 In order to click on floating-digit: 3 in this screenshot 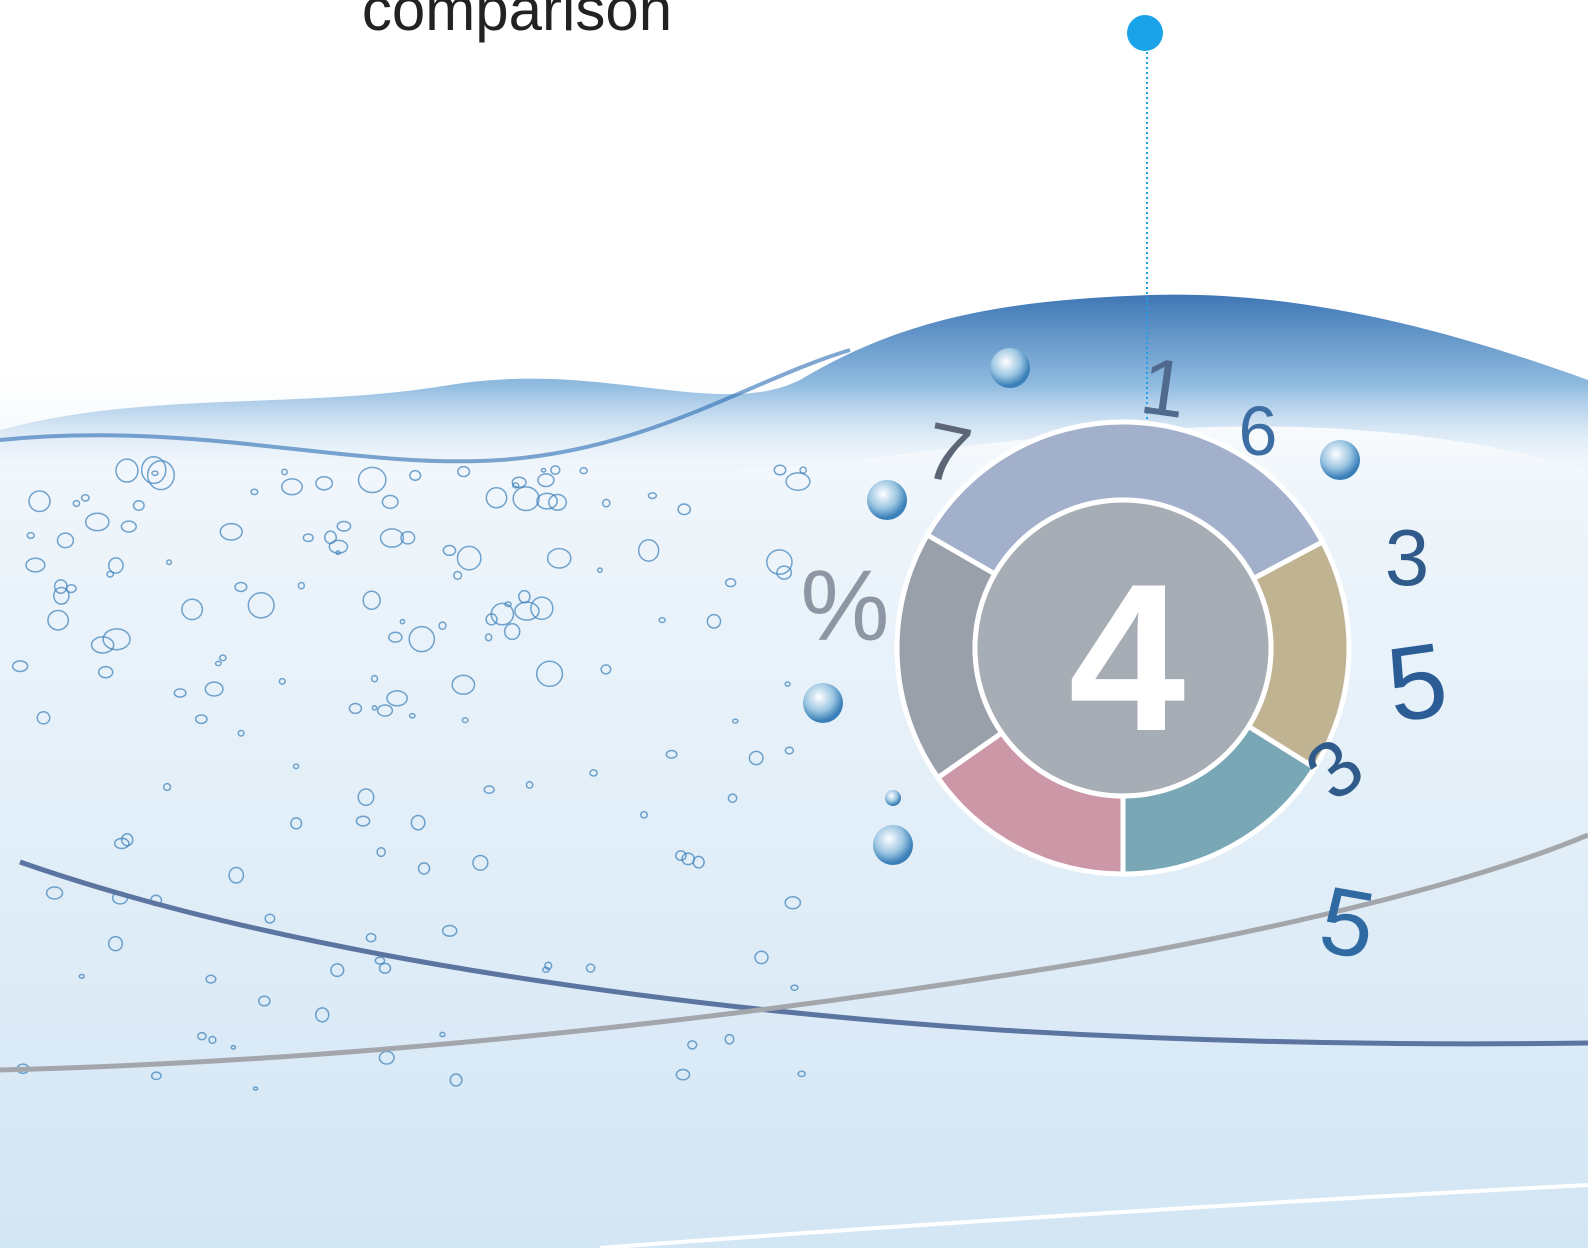, I will do `click(1407, 557)`.